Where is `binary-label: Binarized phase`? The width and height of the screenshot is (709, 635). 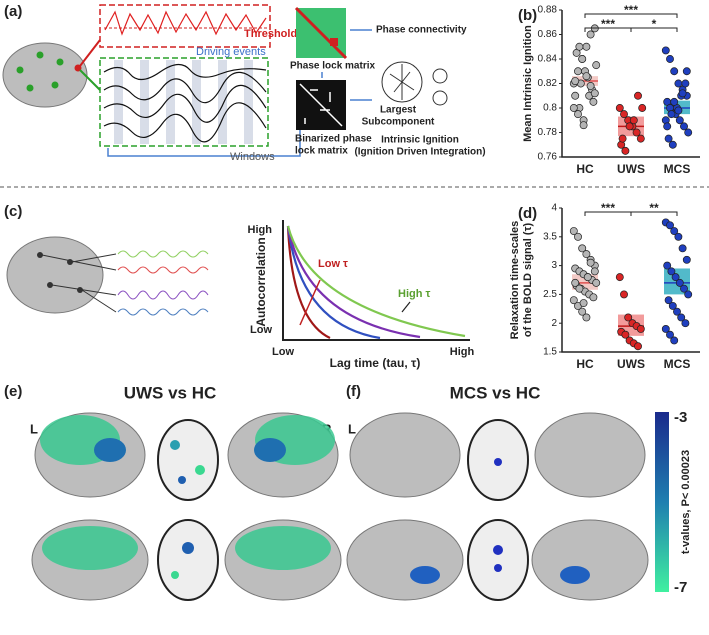 binary-label: Binarized phase is located at coordinates (333, 139).